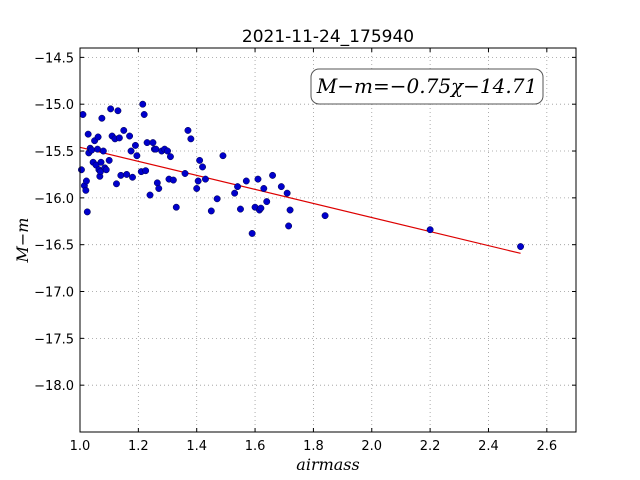  Describe the element at coordinates (328, 37) in the screenshot. I see `chart-title: 2021-11-24_175940` at that location.